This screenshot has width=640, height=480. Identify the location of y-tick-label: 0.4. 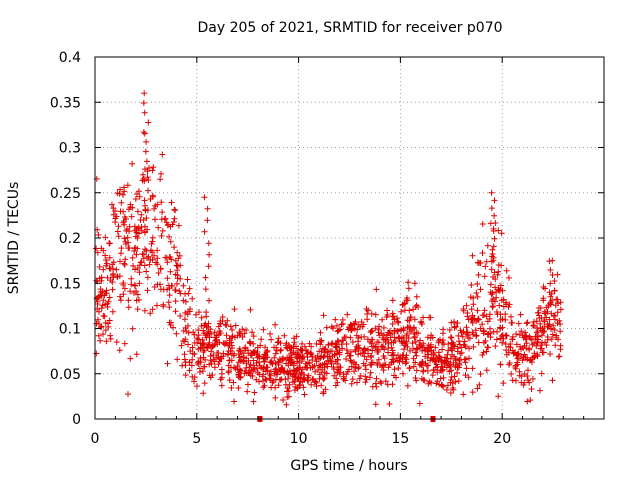
(70, 58).